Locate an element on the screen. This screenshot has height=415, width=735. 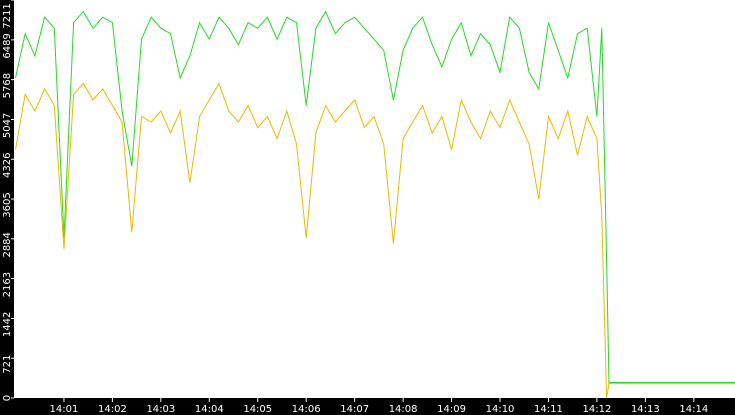
x-tick-label: 14:08 is located at coordinates (403, 409).